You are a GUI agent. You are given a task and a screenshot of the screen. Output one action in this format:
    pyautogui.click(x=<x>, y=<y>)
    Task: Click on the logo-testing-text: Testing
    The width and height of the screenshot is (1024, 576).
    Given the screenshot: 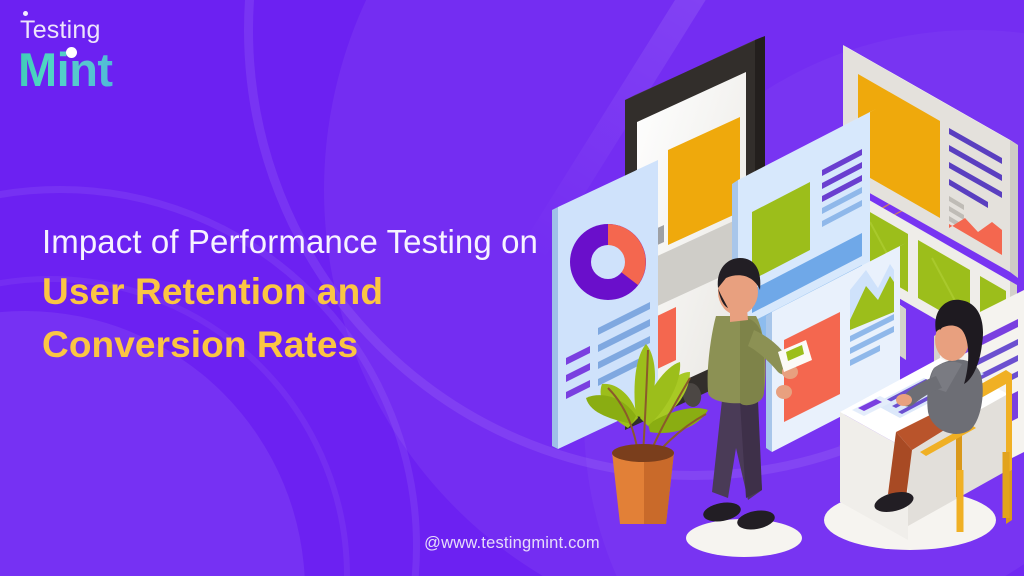 What is the action you would take?
    pyautogui.click(x=60, y=30)
    